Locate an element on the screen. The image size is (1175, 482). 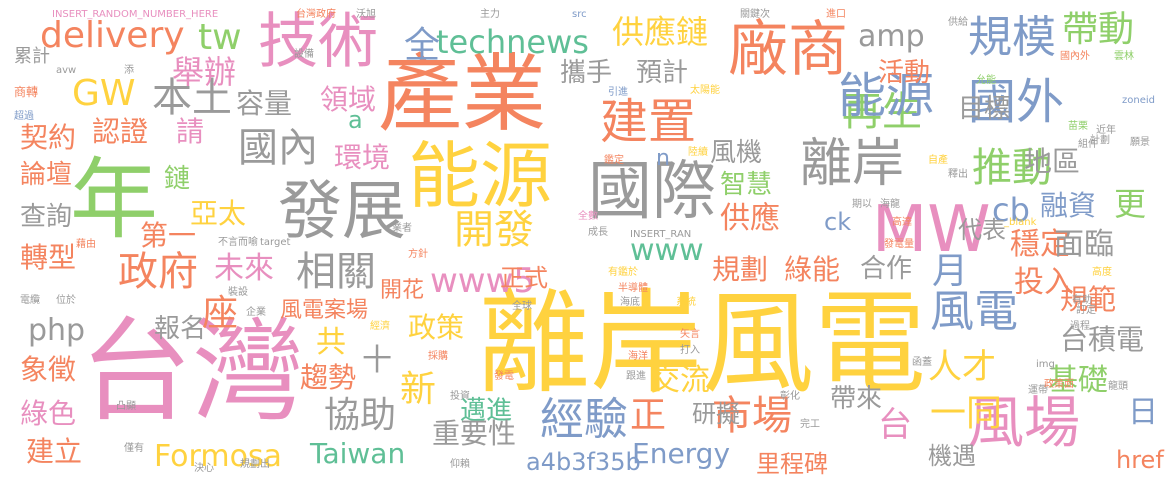
word-66: 規劃 is located at coordinates (740, 269).